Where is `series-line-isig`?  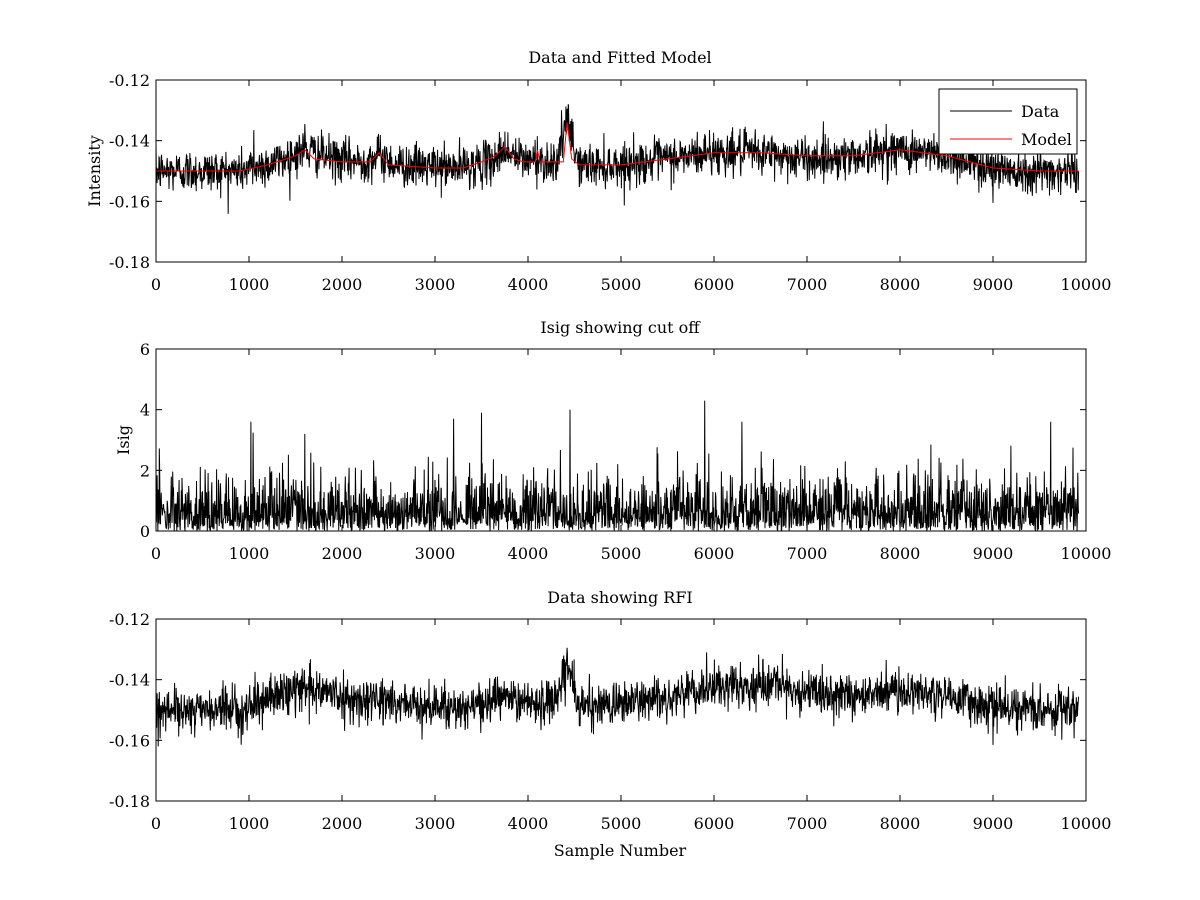 series-line-isig is located at coordinates (618, 465).